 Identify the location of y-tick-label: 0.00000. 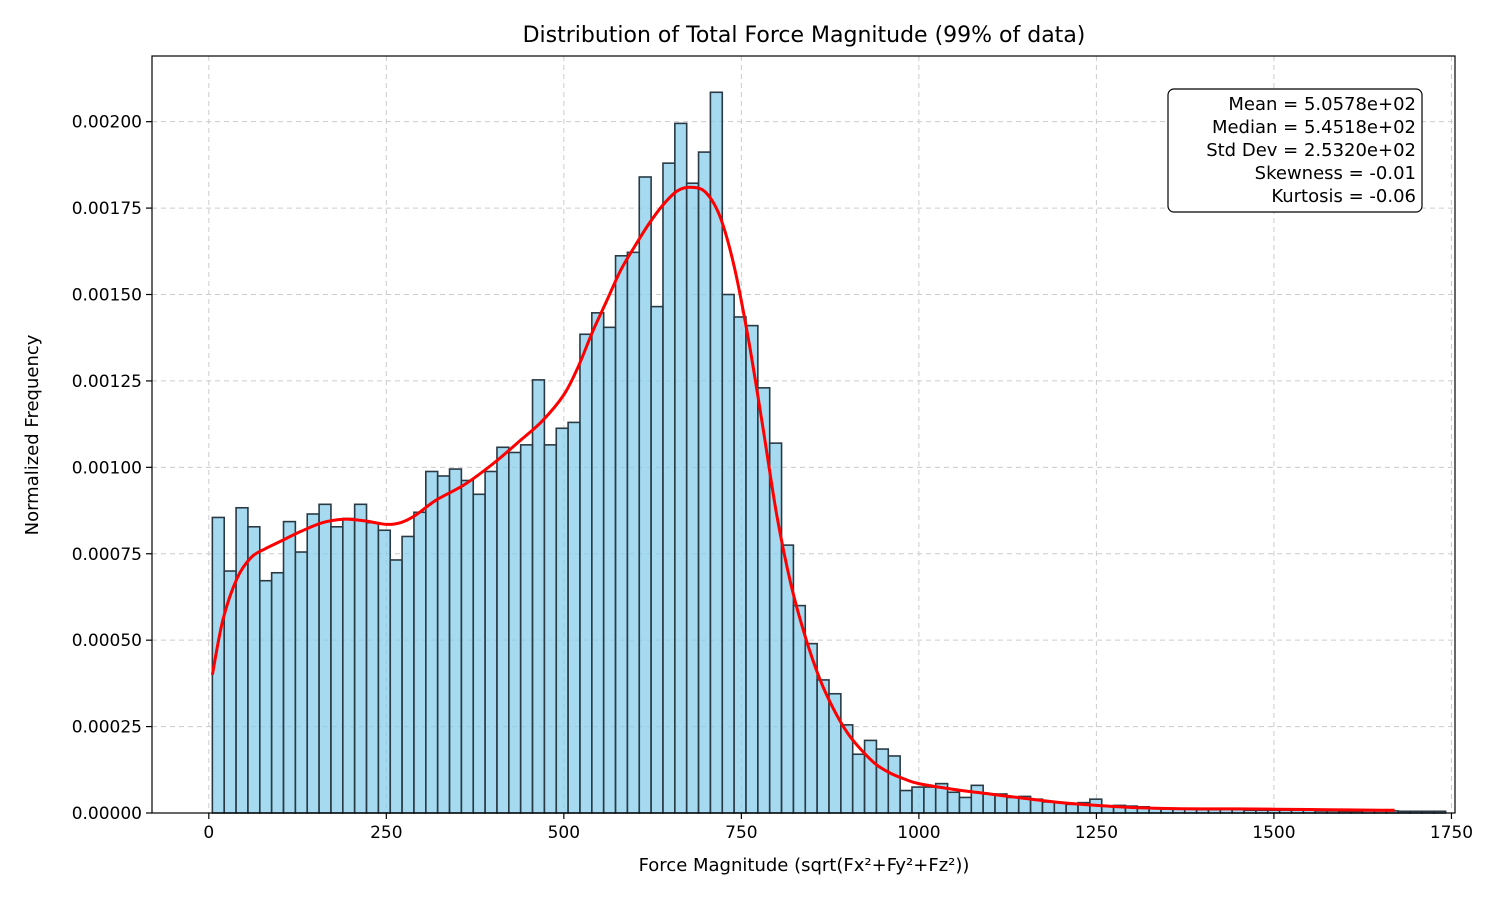
(107, 814).